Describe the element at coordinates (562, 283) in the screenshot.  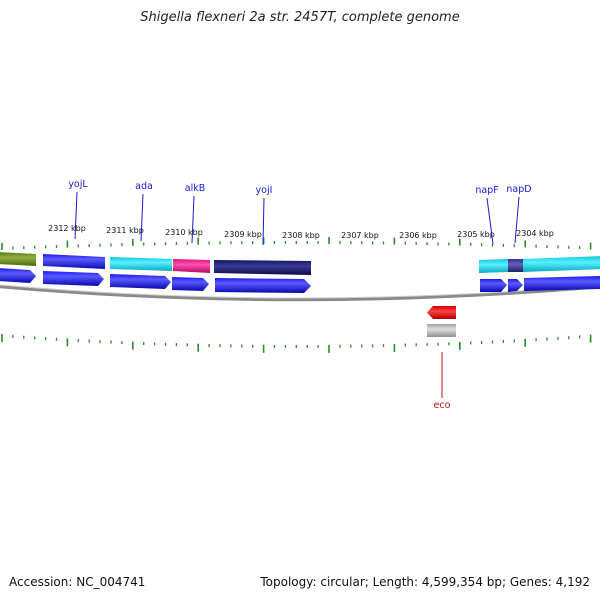
I see `cds-arrow-right` at that location.